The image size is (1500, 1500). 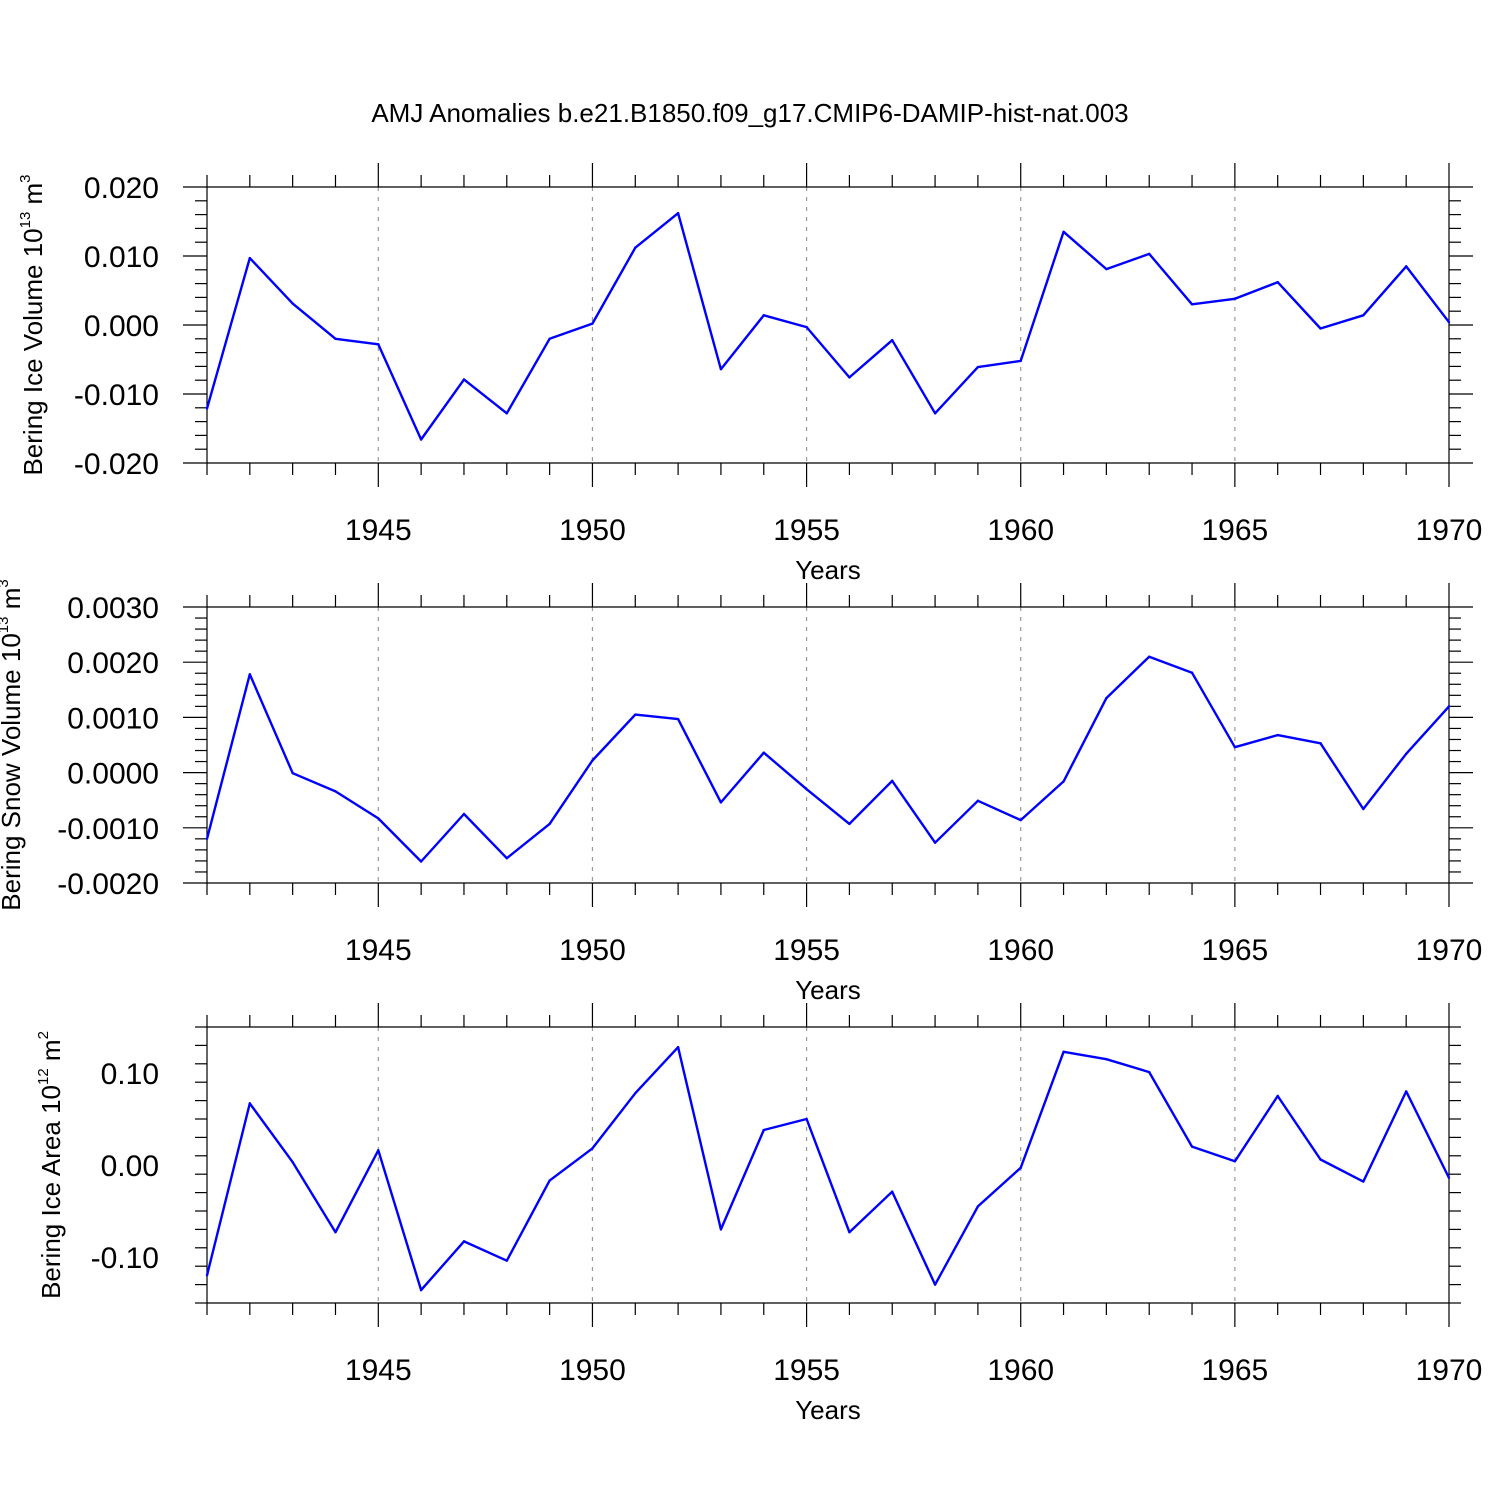 I want to click on y-tick-label: 0.0020, so click(x=113, y=663).